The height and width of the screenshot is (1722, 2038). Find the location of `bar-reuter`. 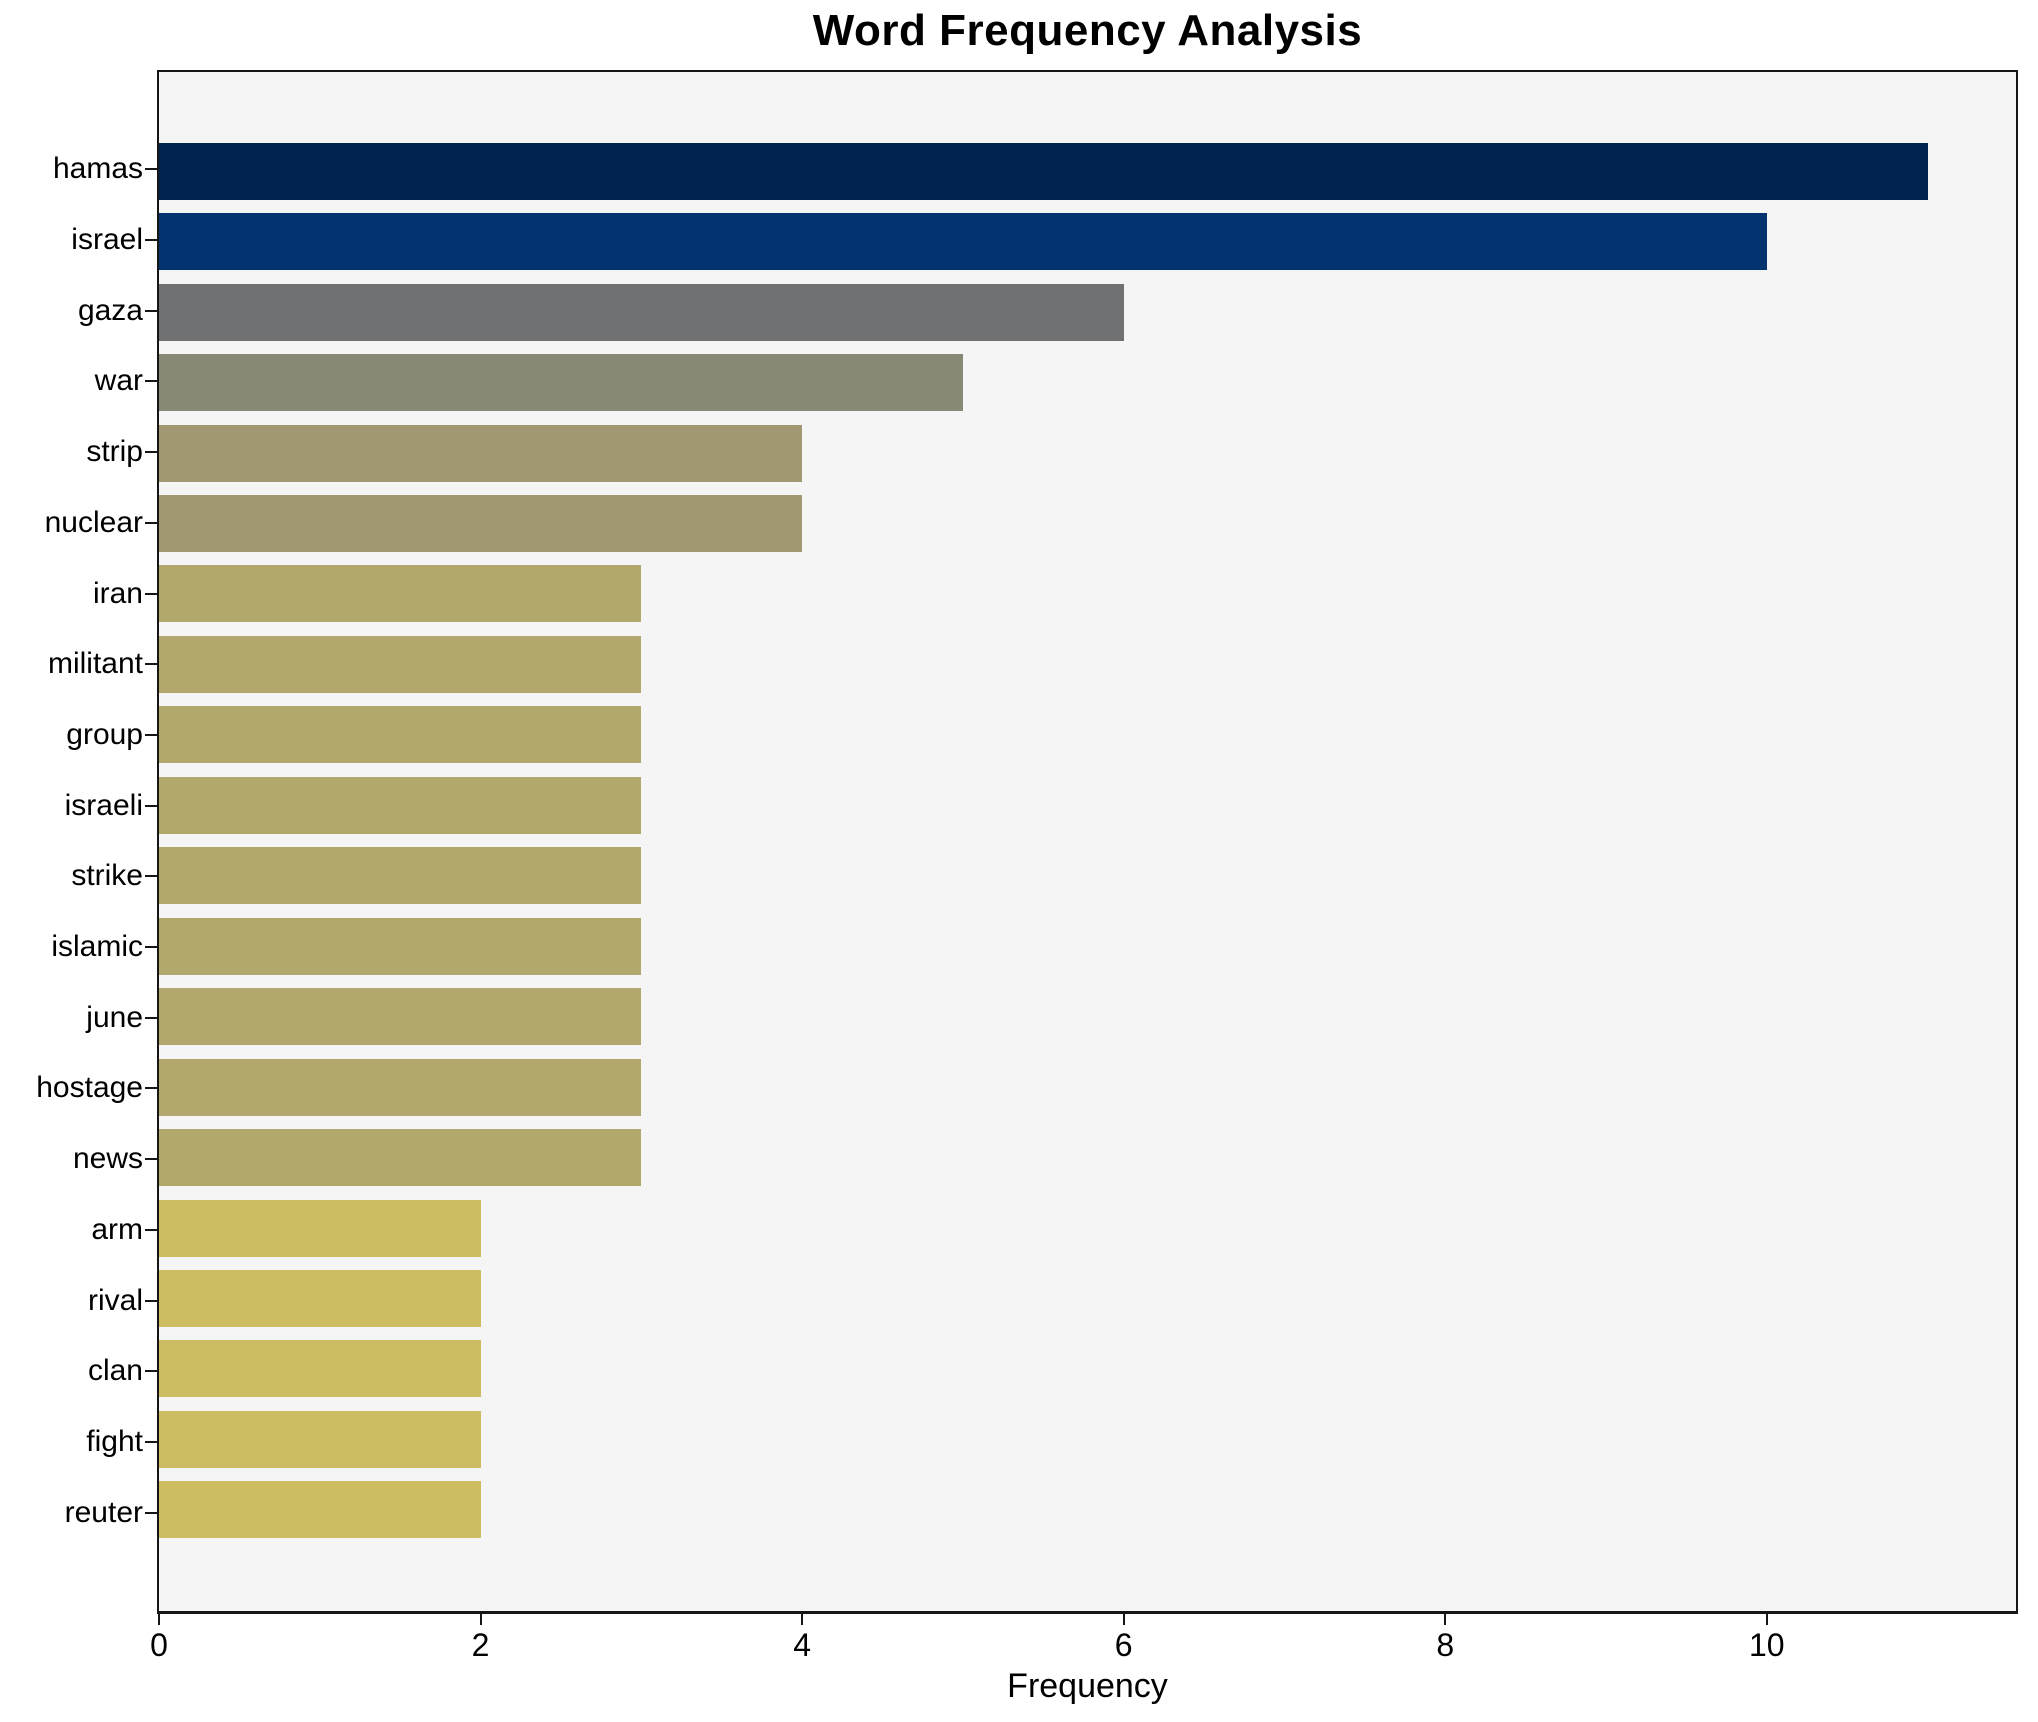

bar-reuter is located at coordinates (320, 1510).